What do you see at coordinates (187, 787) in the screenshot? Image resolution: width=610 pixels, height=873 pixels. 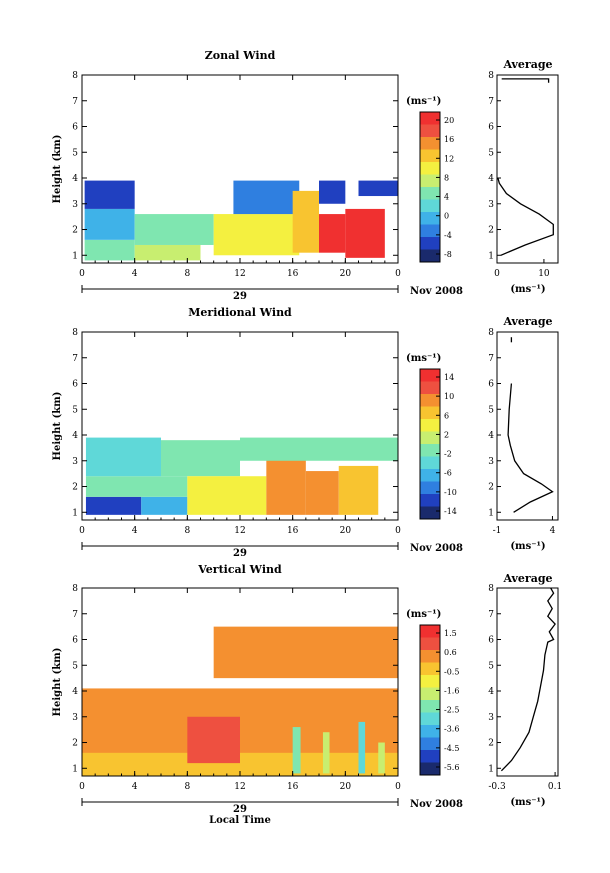 I see `x-tick-label: 8` at bounding box center [187, 787].